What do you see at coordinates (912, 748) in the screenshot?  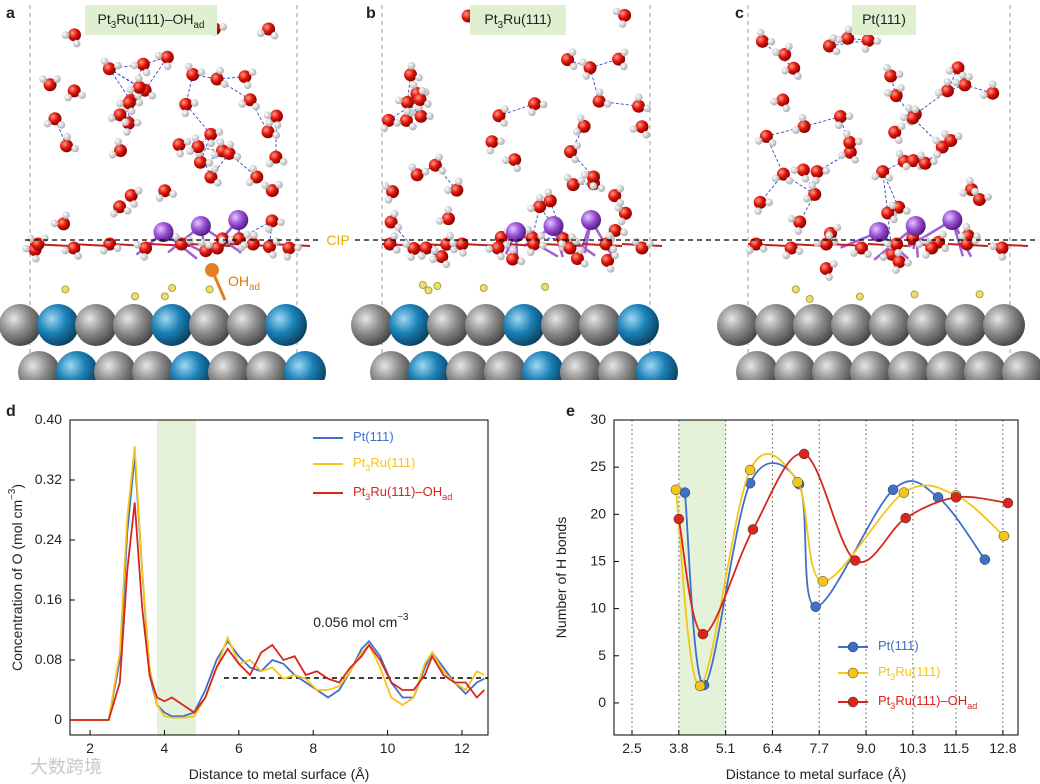 I see `x-tick-label: 10.3` at bounding box center [912, 748].